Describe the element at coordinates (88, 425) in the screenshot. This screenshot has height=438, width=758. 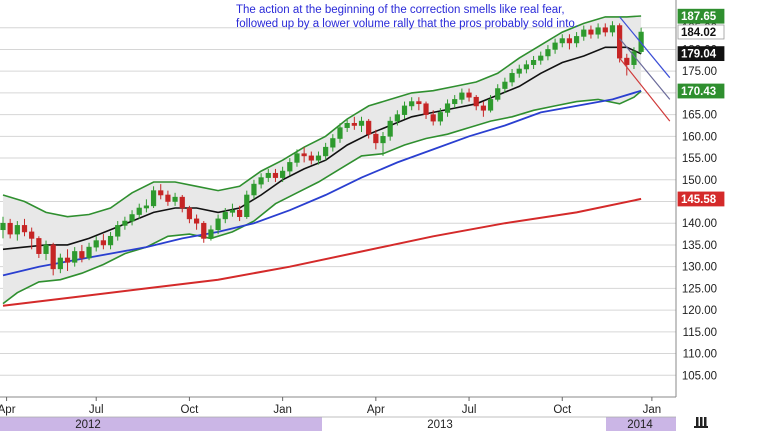
I see `x-year-label: 2012` at that location.